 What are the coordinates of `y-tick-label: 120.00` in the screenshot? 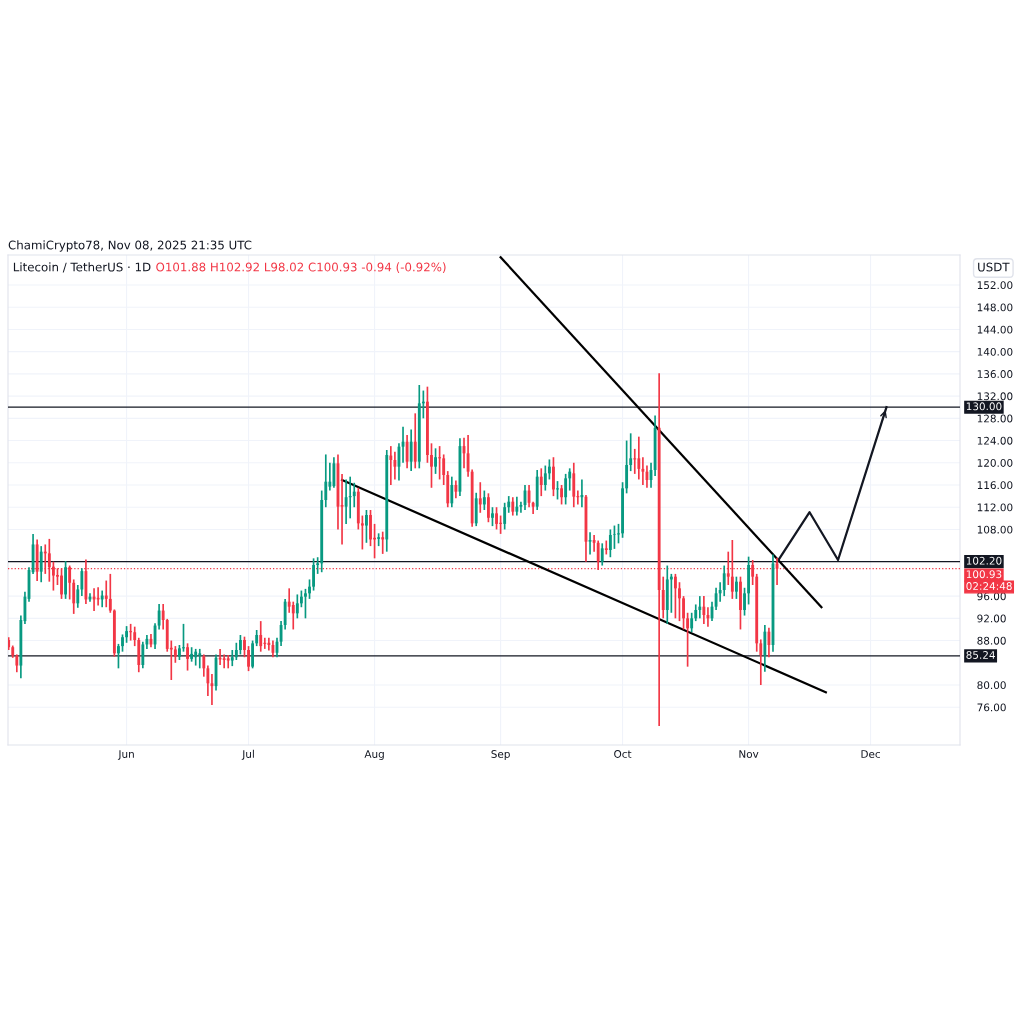 It's located at (995, 463).